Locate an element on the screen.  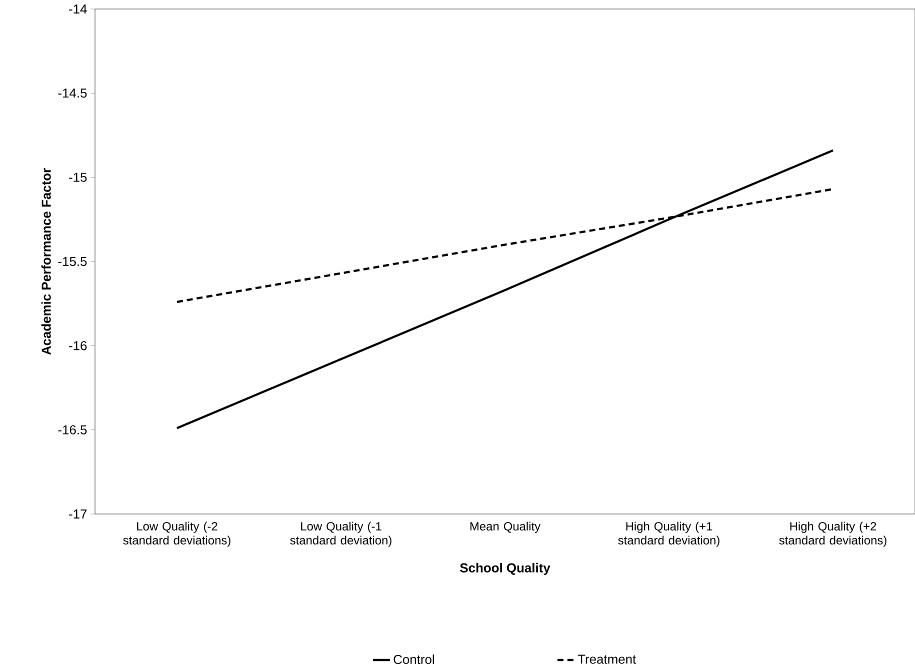
legend-label: Treatment is located at coordinates (607, 659).